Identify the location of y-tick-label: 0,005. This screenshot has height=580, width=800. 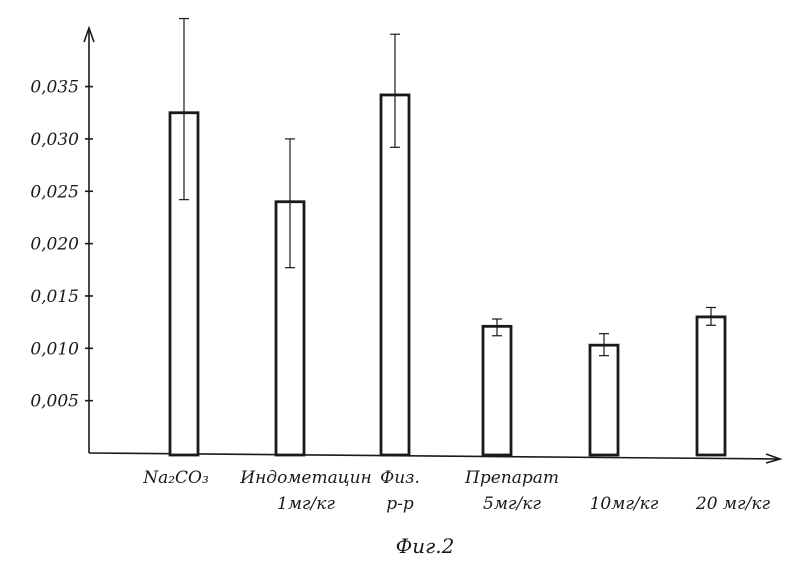
(54, 402).